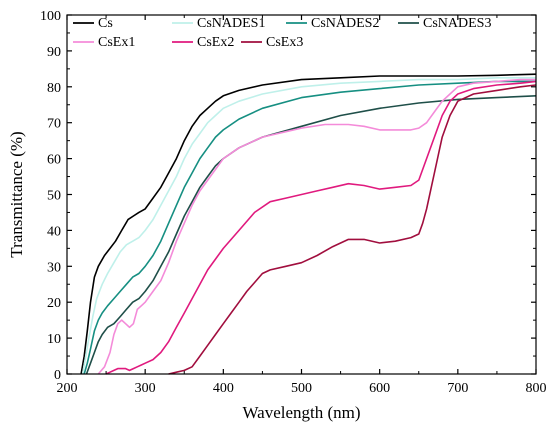 The width and height of the screenshot is (550, 429). I want to click on y-tick-label-8: 80, so click(54, 88).